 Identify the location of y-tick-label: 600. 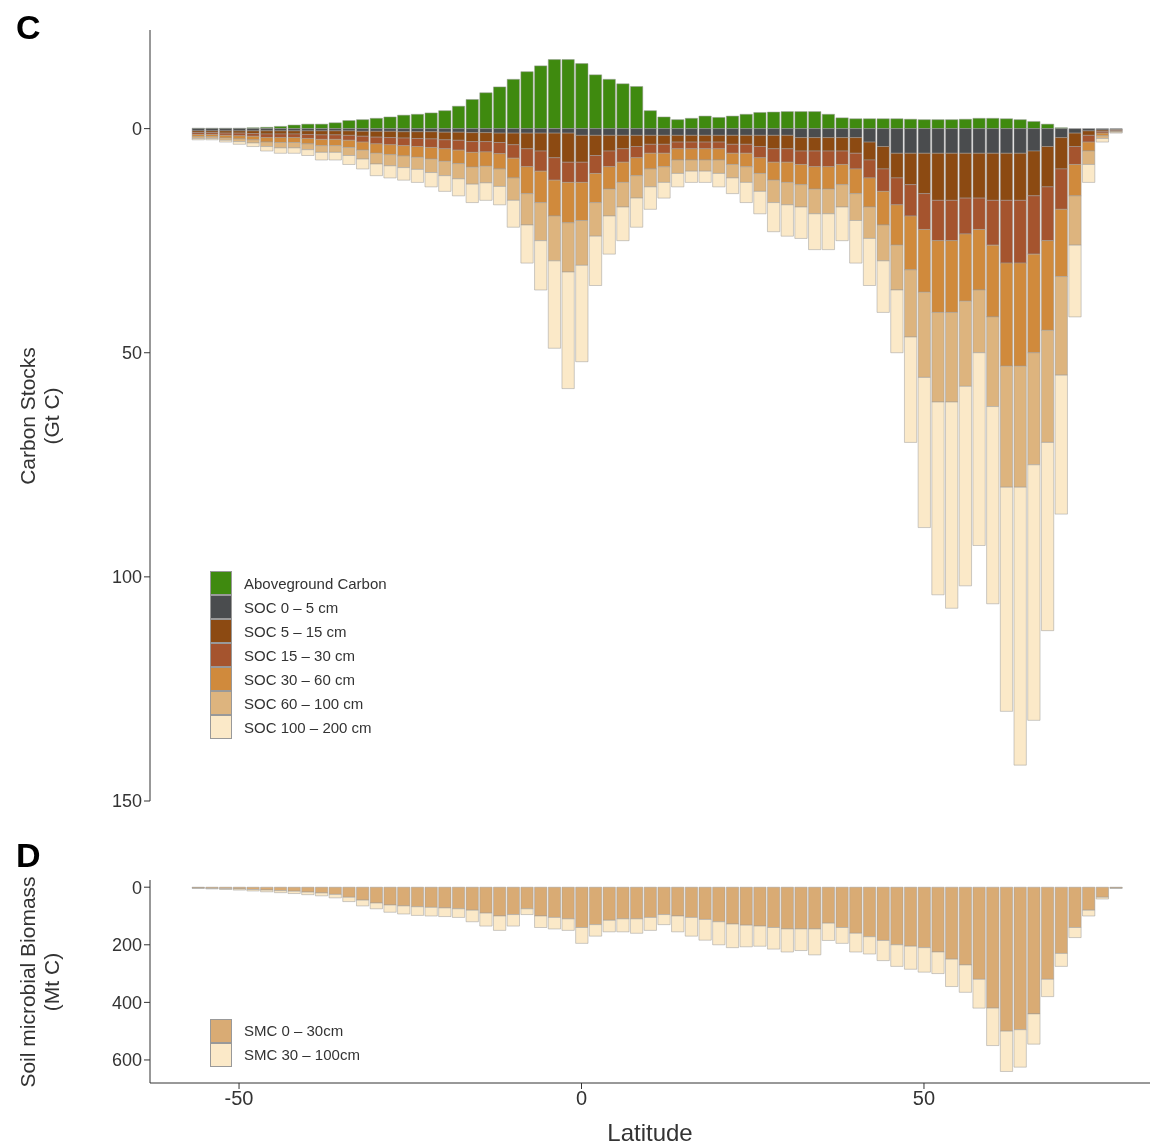
(126, 1060).